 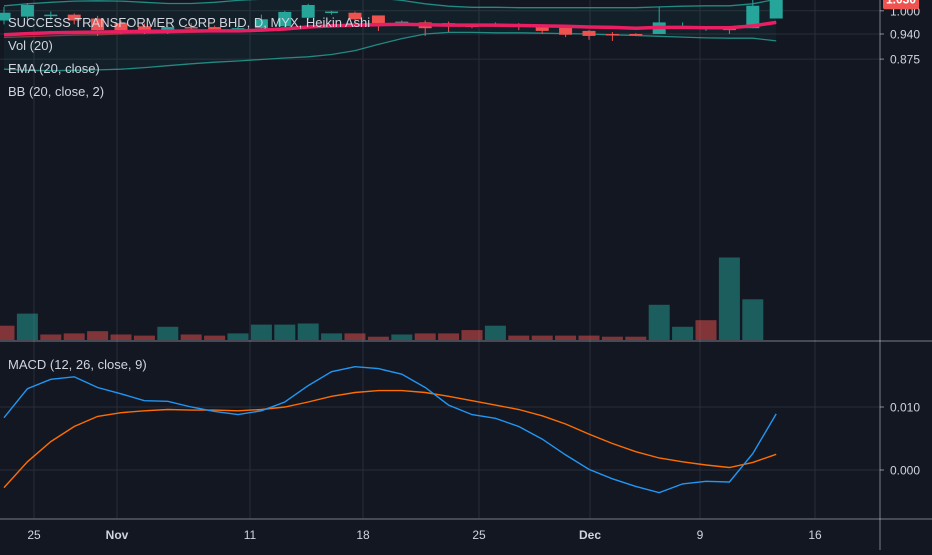 I want to click on macd-tick-label: 0.000, so click(x=905, y=471).